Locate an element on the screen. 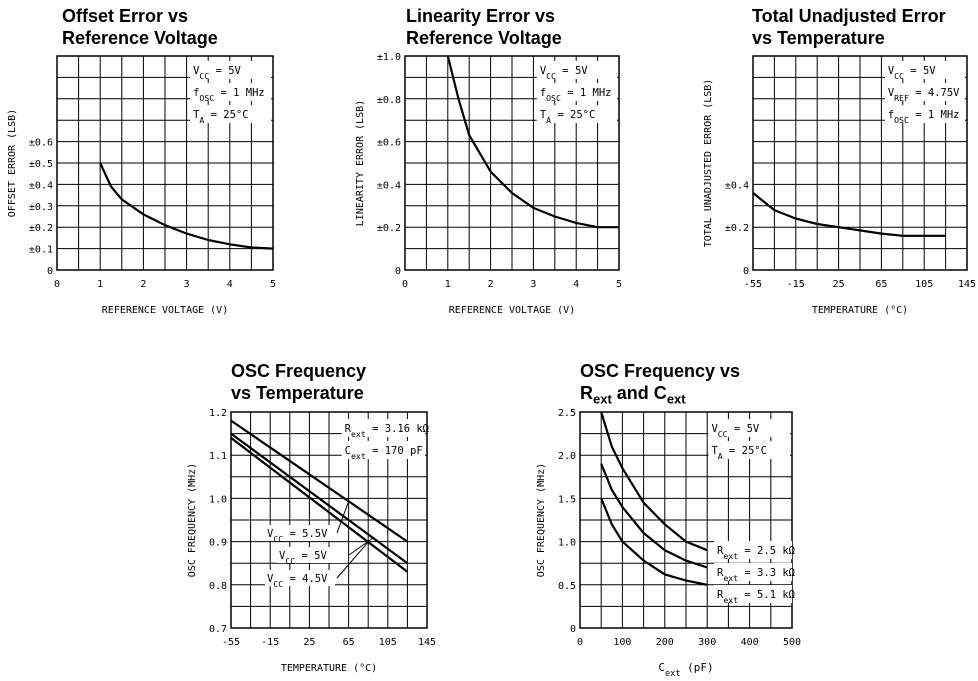 Image resolution: width=978 pixels, height=681 pixels. leader-line is located at coordinates (352, 560).